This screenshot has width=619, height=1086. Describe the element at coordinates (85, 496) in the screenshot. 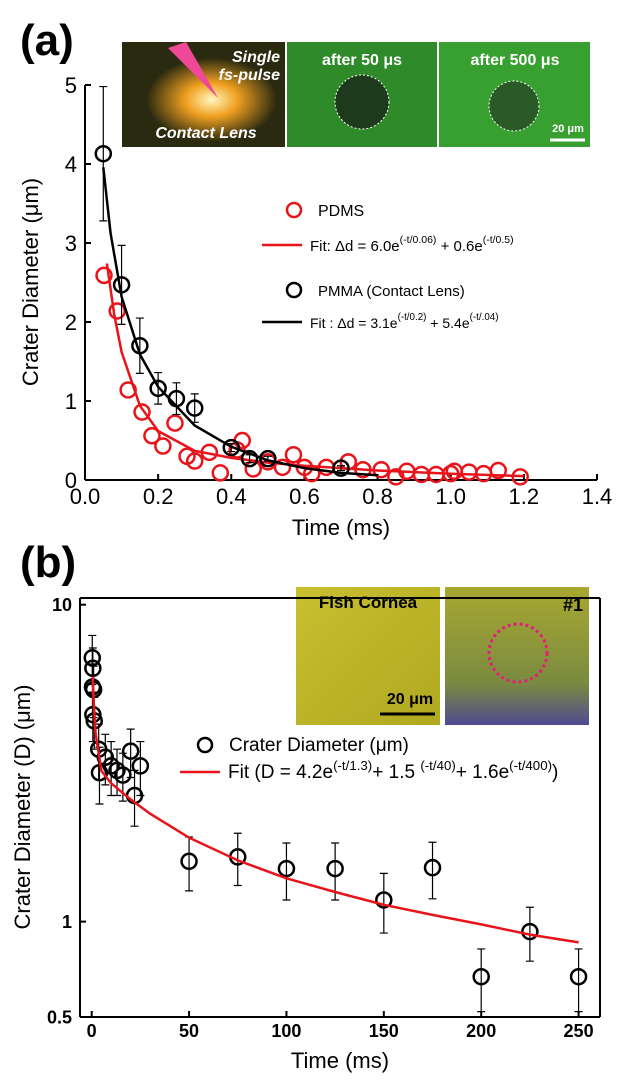

I see `x-tick-label: 0.0` at that location.